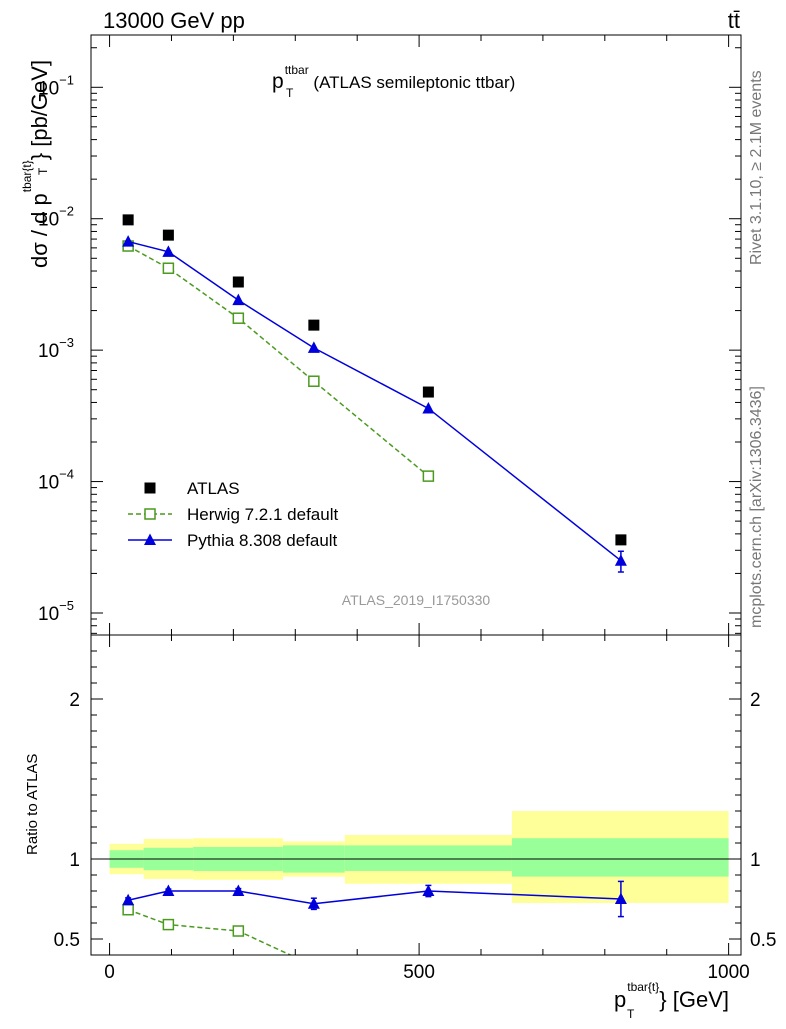 Image resolution: width=786 pixels, height=1029 pixels. Describe the element at coordinates (631, 1014) in the screenshot. I see `x-label-sub: T` at that location.